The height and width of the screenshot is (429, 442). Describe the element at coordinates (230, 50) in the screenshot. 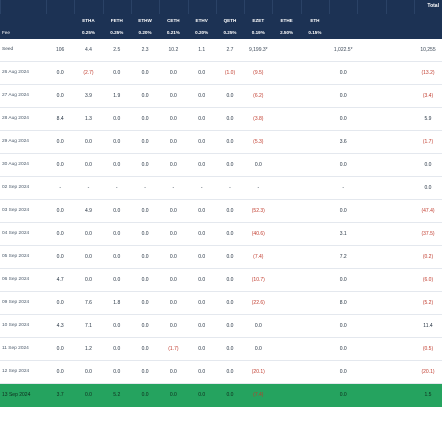

I see `row-cell: 2.7` at that location.